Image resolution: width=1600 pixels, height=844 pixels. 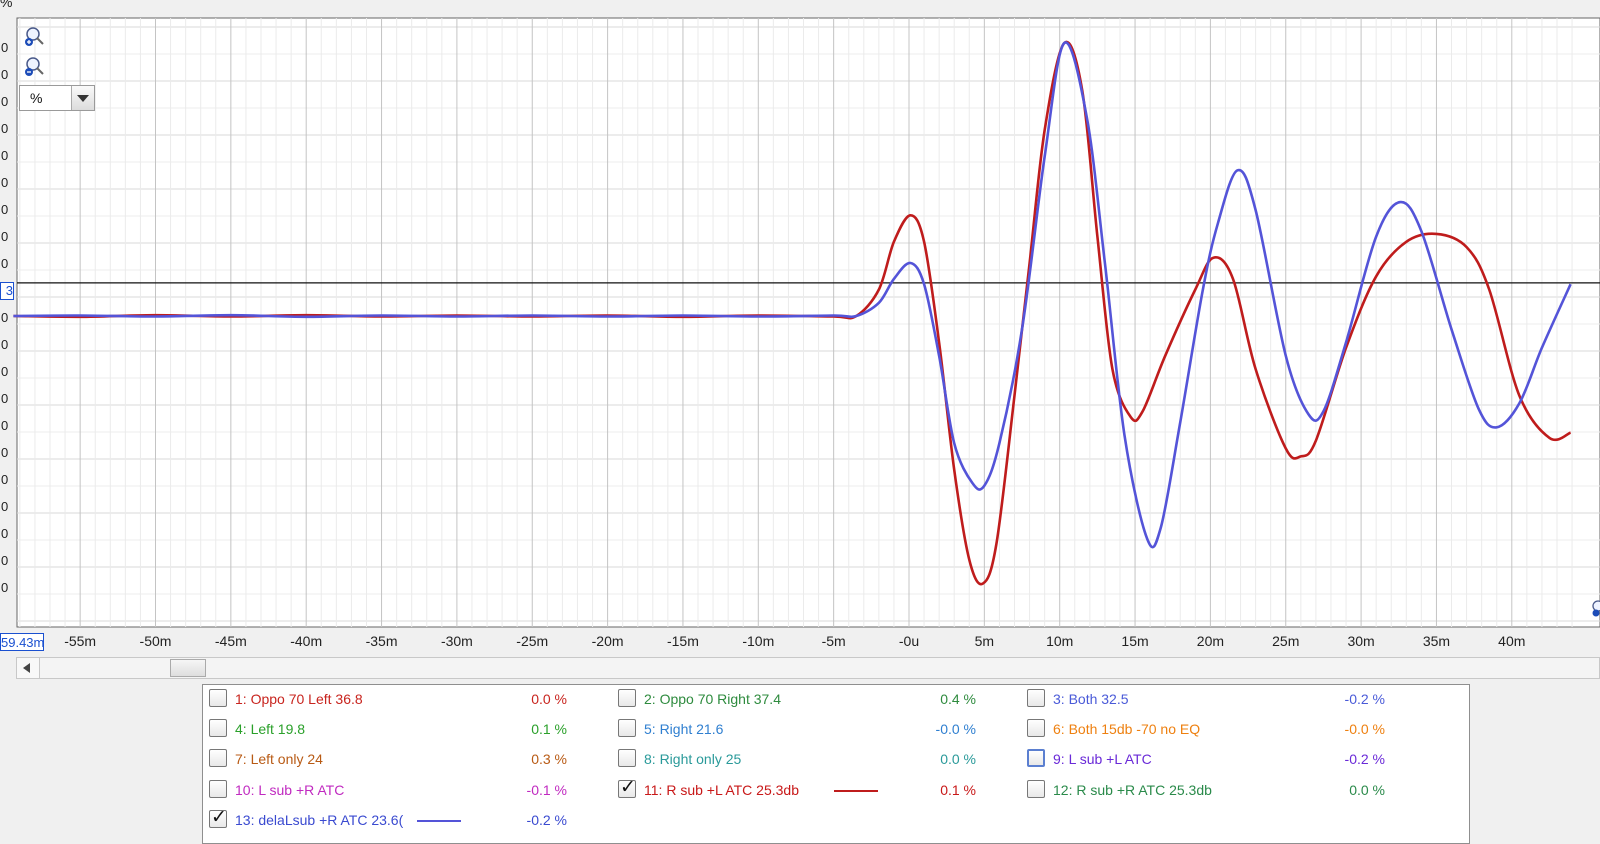 What do you see at coordinates (306, 641) in the screenshot?
I see `x-tick-label: -40m` at bounding box center [306, 641].